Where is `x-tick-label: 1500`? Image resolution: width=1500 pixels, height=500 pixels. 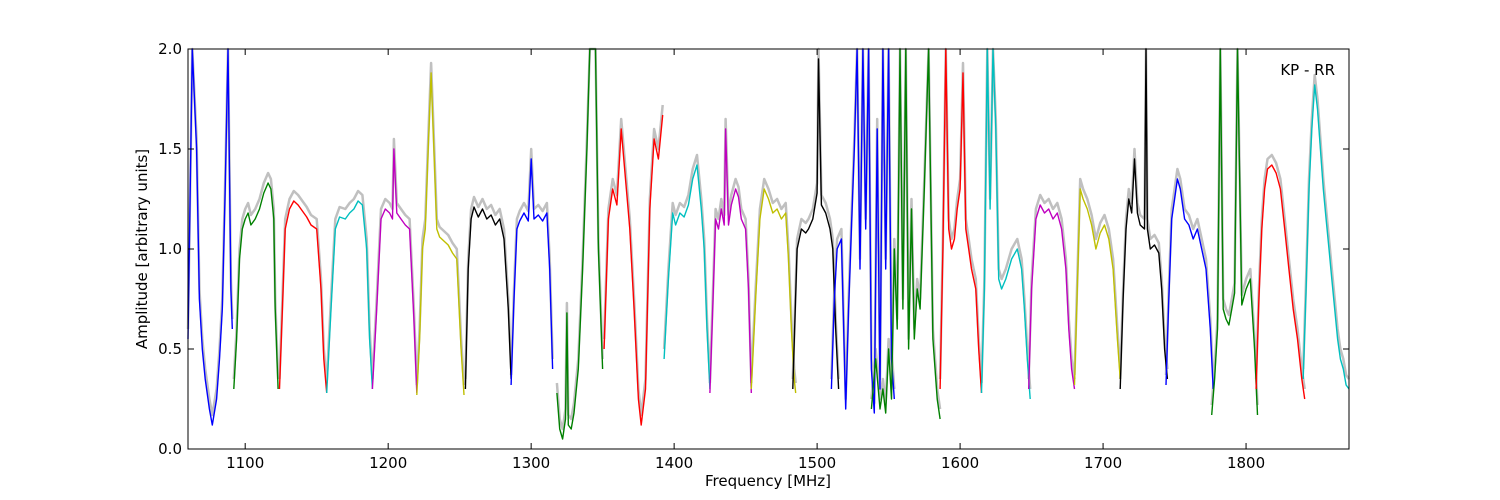
x-tick-label: 1500 is located at coordinates (817, 463).